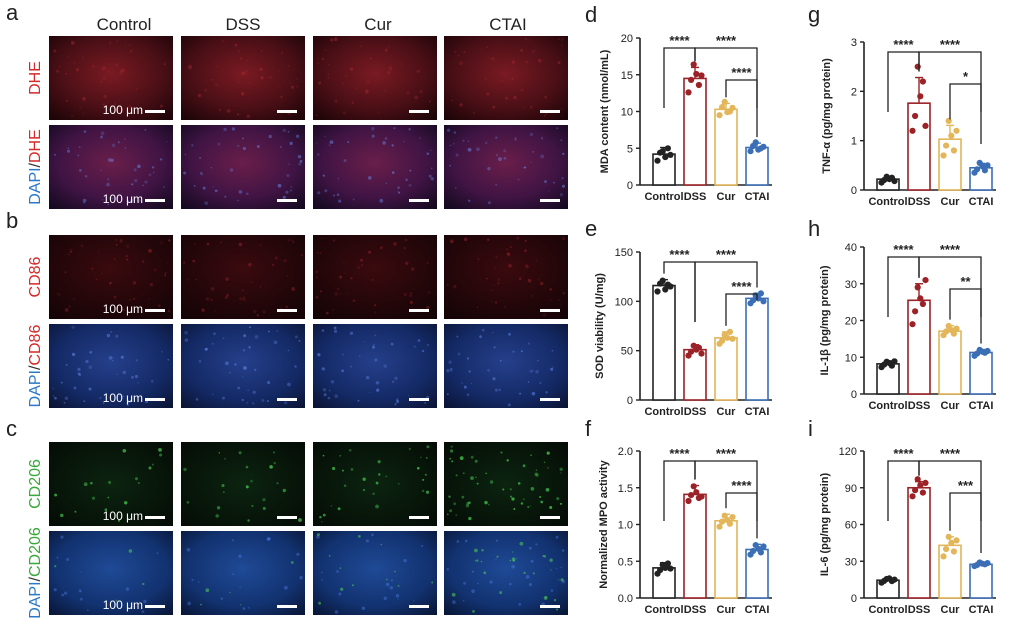 This screenshot has width=1018, height=622. I want to click on scale-bar-label: 100 μm, so click(123, 110).